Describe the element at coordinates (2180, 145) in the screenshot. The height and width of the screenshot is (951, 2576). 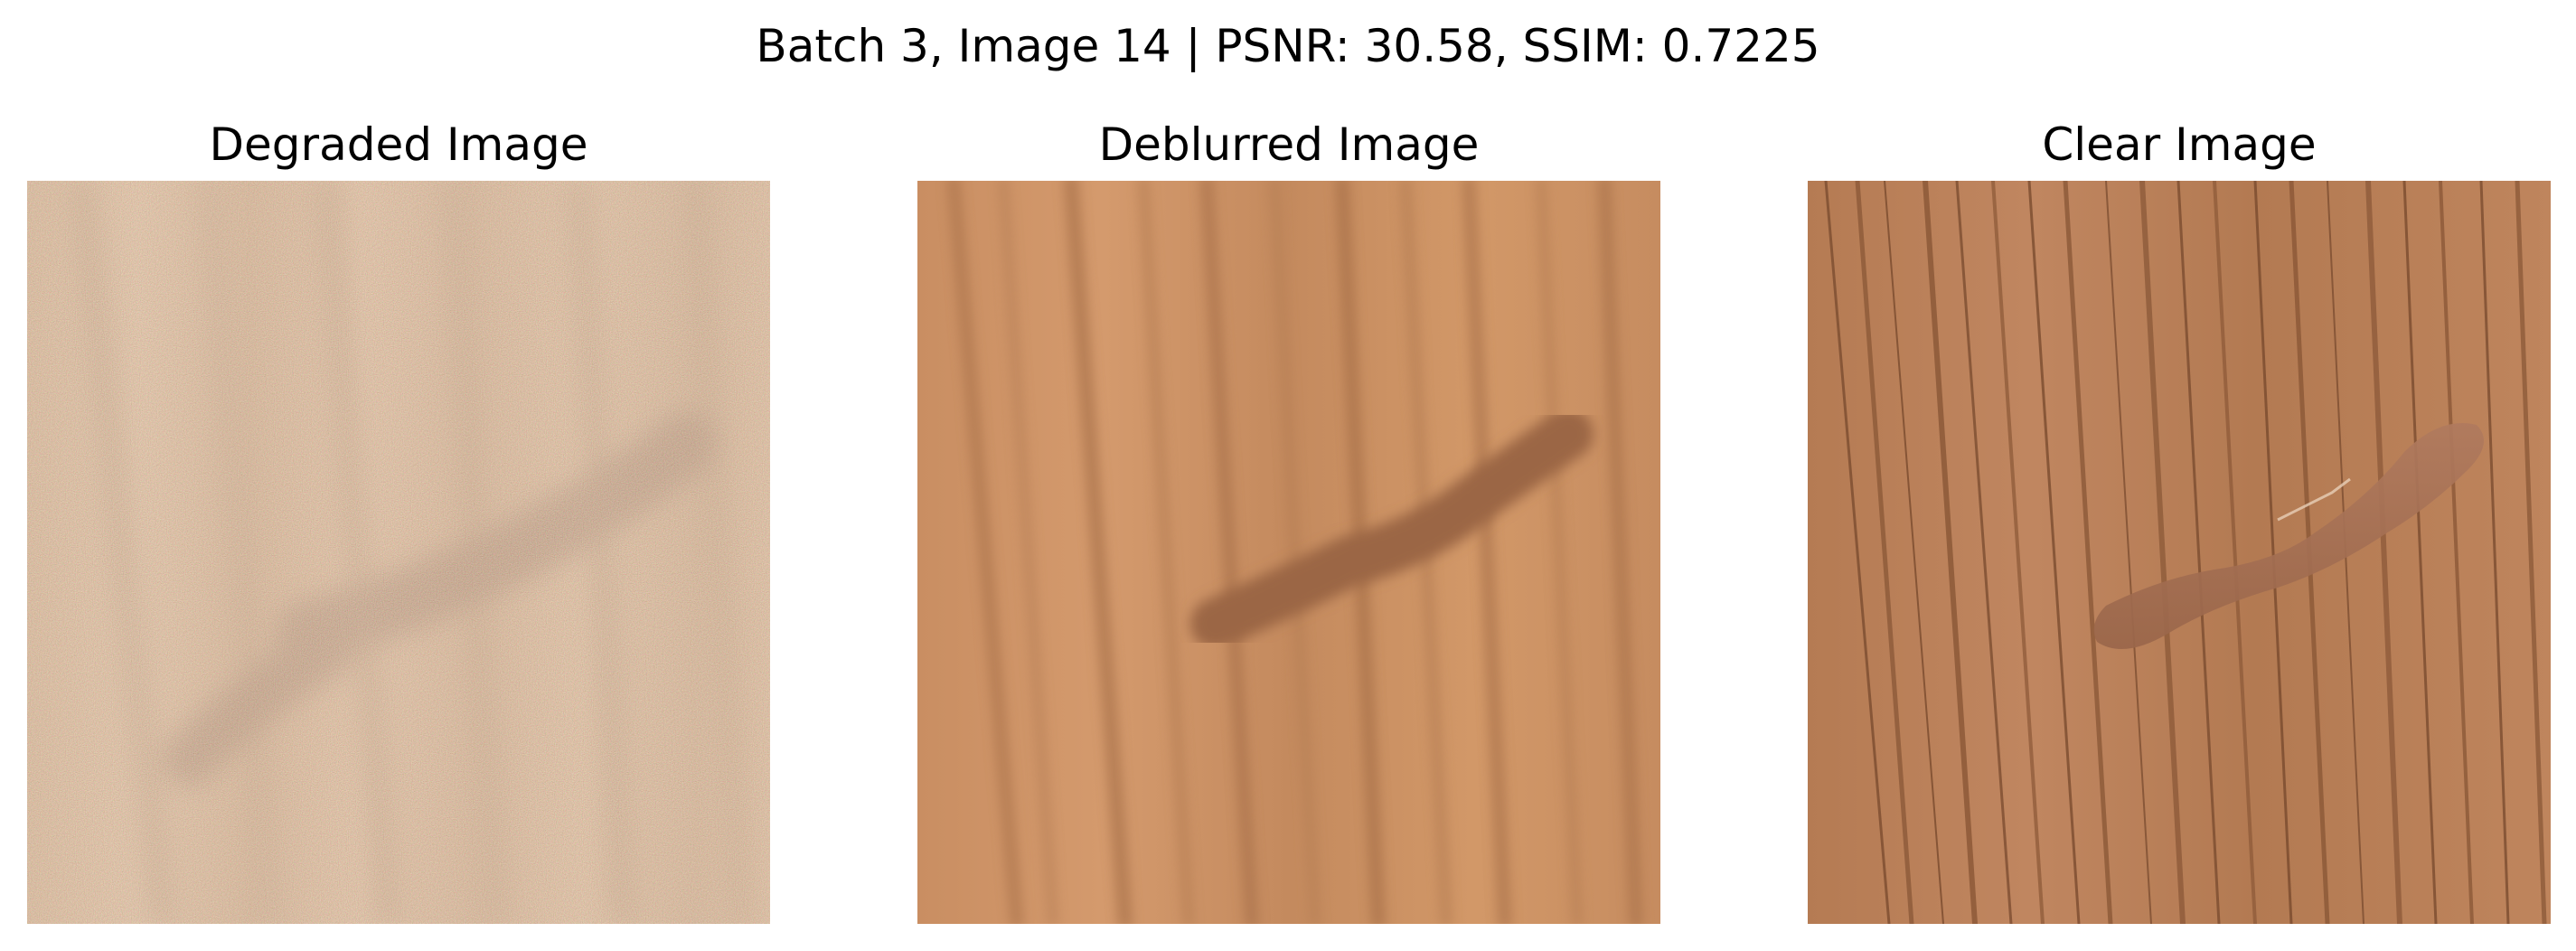
I see `panel-title-clear: Clear Image` at that location.